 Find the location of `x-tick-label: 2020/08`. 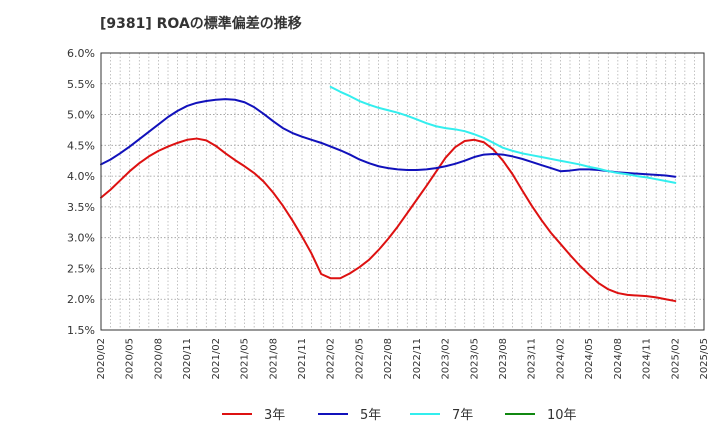

x-tick-label: 2020/08 is located at coordinates (158, 359).